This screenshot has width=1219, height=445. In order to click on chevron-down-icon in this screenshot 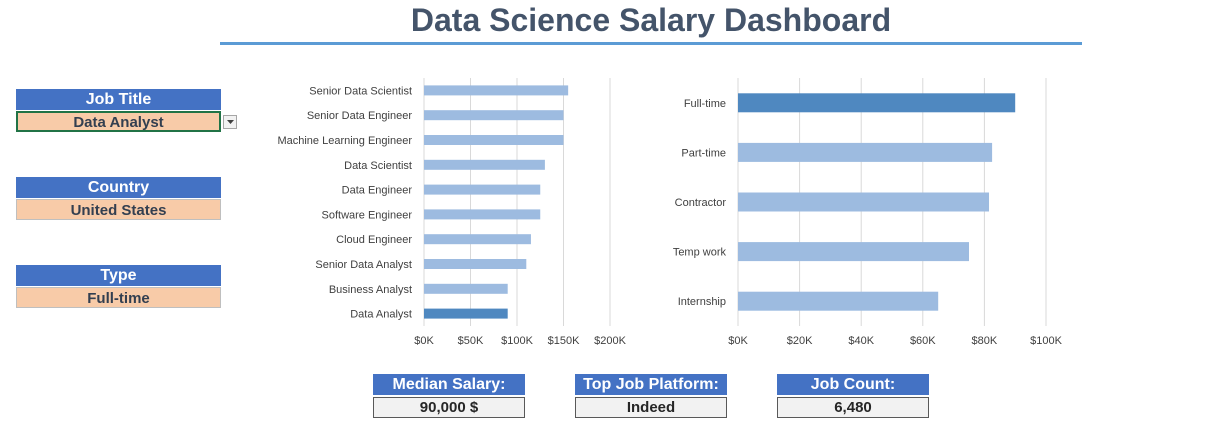, I will do `click(230, 122)`.